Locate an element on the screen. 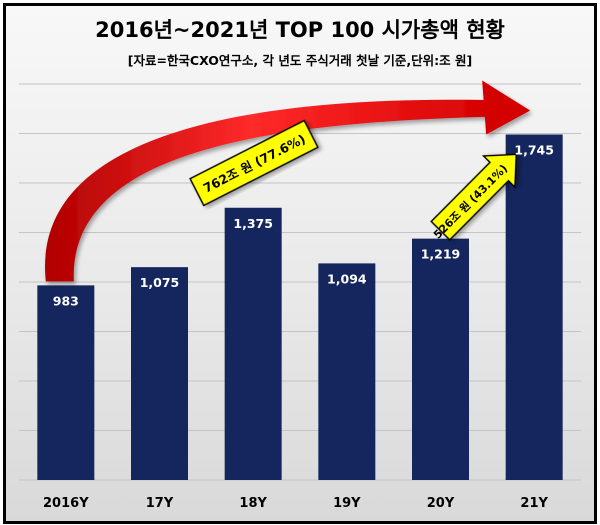 The height and width of the screenshot is (525, 600). yoy-arrow is located at coordinates (473, 197).